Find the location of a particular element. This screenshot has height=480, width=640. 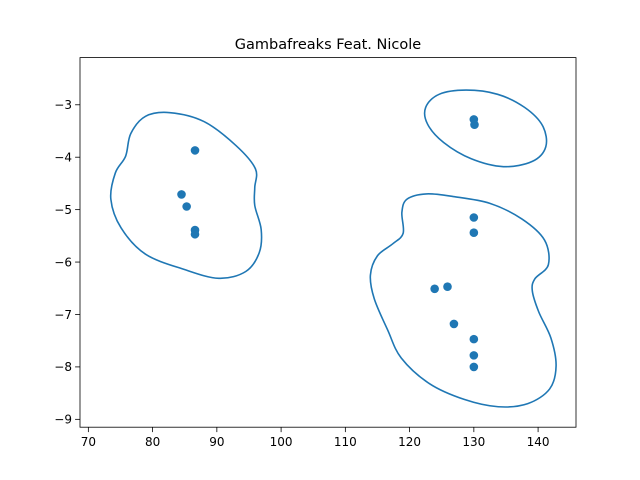

y-tick-label: −5 is located at coordinates (63, 210).